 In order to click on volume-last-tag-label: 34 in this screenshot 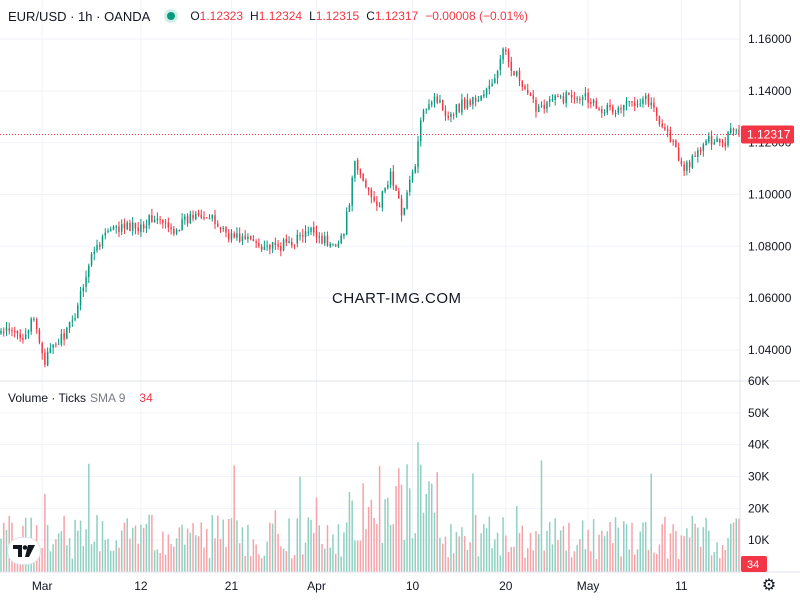, I will do `click(753, 565)`.